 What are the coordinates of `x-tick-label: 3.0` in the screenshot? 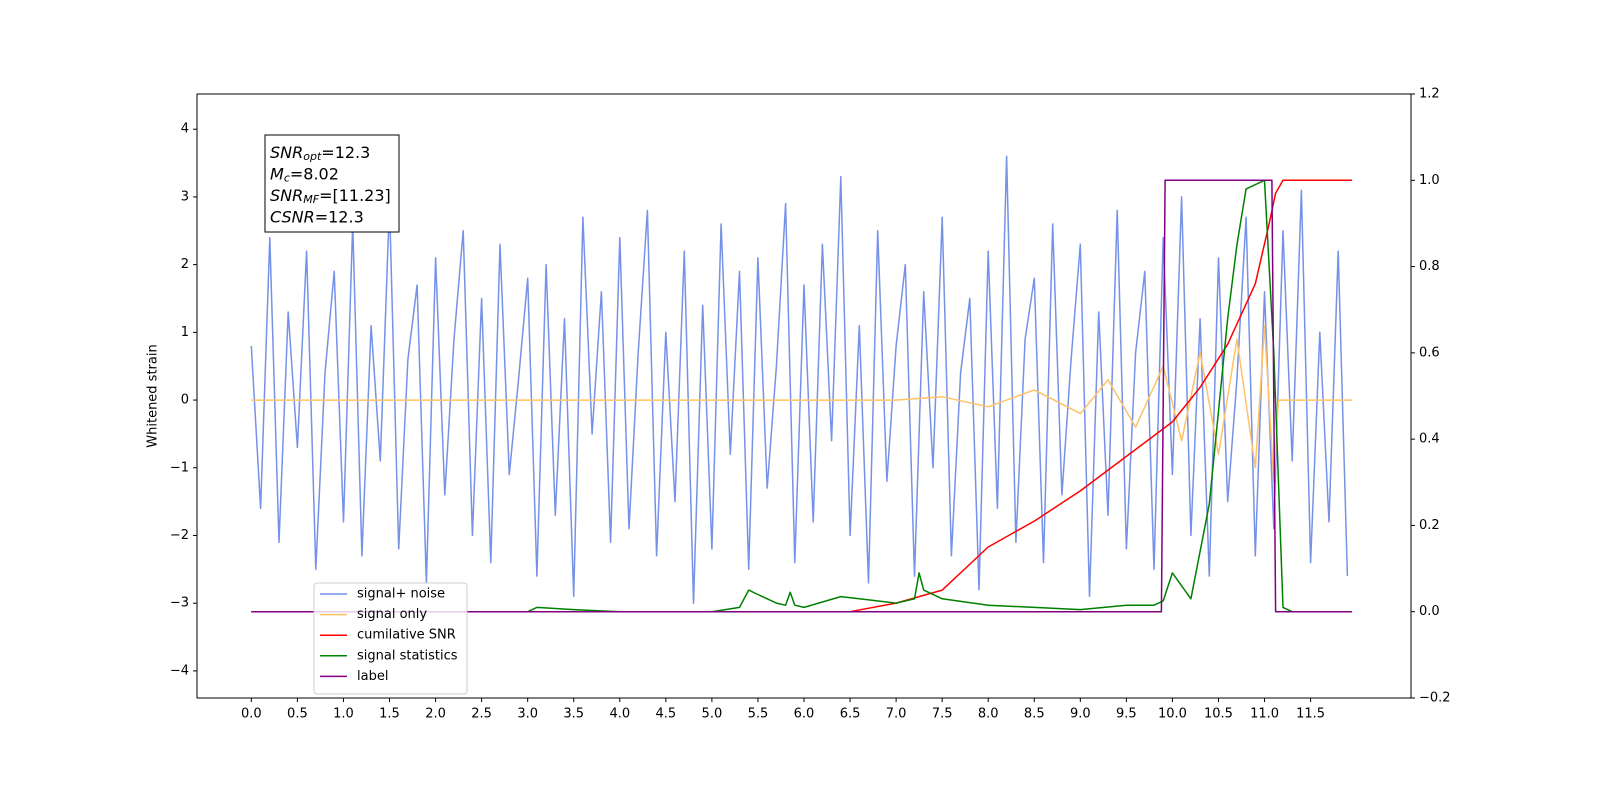 It's located at (527, 714).